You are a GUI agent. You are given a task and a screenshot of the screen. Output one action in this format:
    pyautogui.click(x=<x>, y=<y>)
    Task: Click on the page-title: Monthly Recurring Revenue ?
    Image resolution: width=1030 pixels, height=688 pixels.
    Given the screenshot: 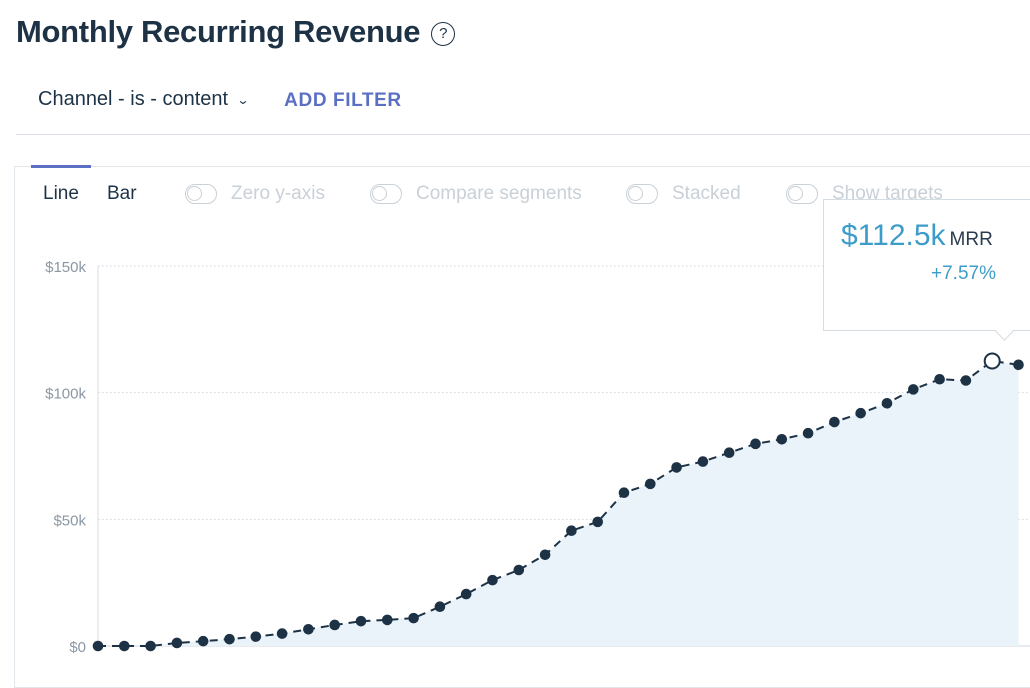 What is the action you would take?
    pyautogui.click(x=236, y=32)
    